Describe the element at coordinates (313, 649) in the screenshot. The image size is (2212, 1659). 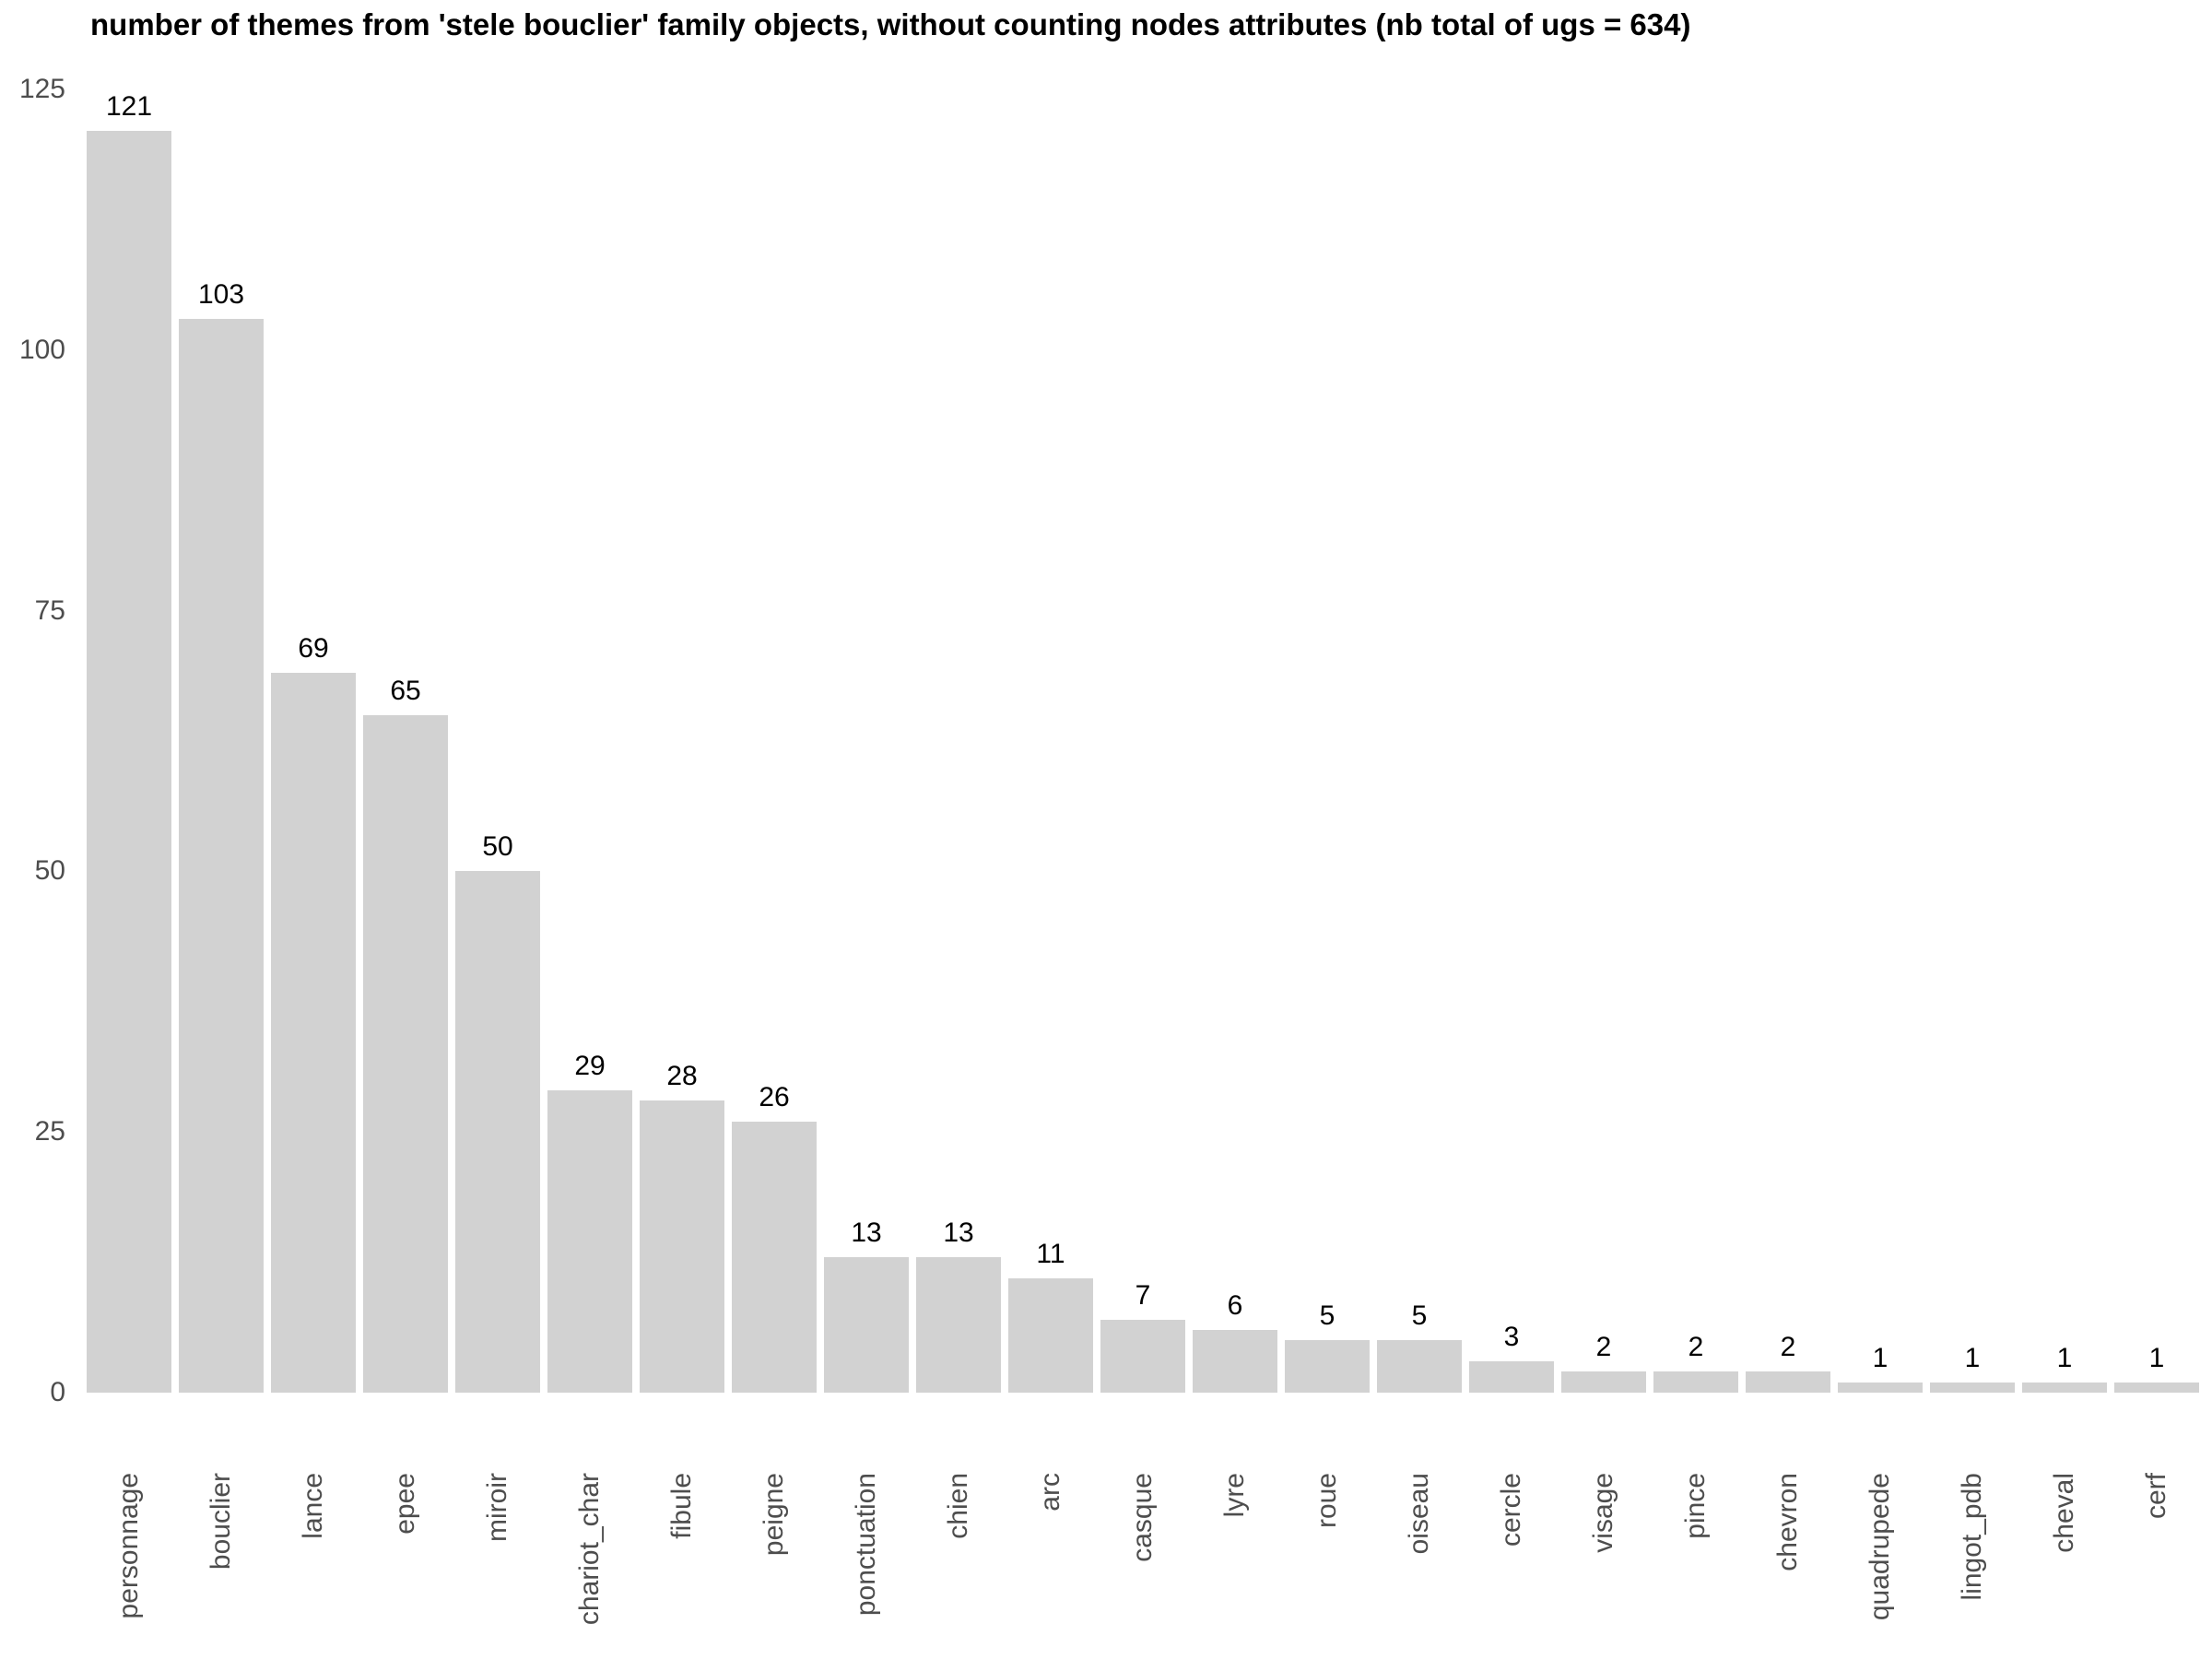
I see `bar-value-label: 69` at that location.